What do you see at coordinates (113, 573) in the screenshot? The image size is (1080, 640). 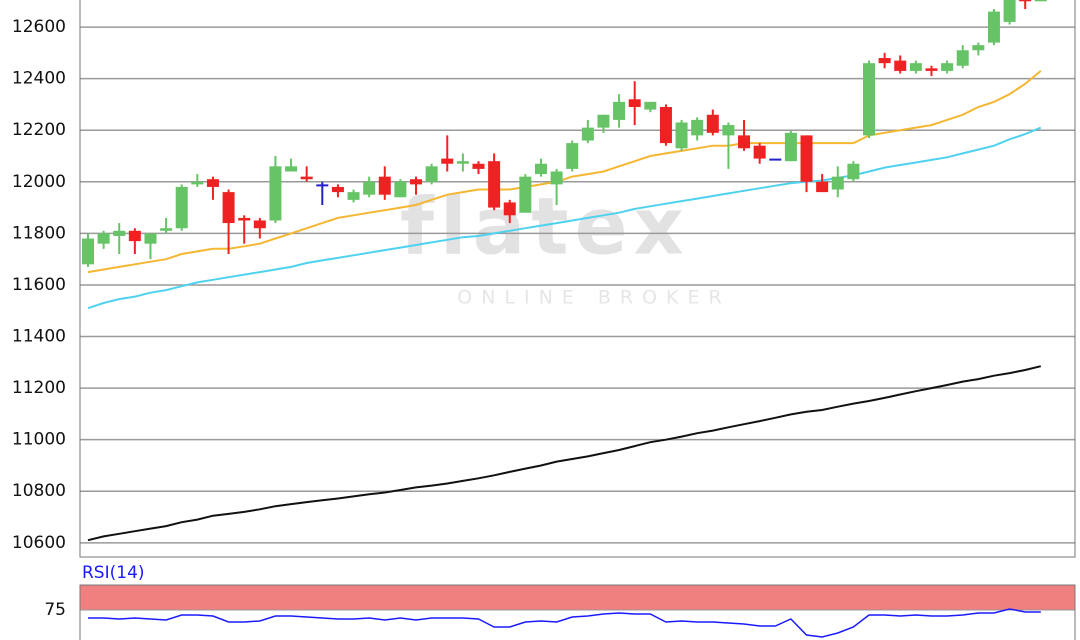 I see `rsi-title: RSI(14)` at bounding box center [113, 573].